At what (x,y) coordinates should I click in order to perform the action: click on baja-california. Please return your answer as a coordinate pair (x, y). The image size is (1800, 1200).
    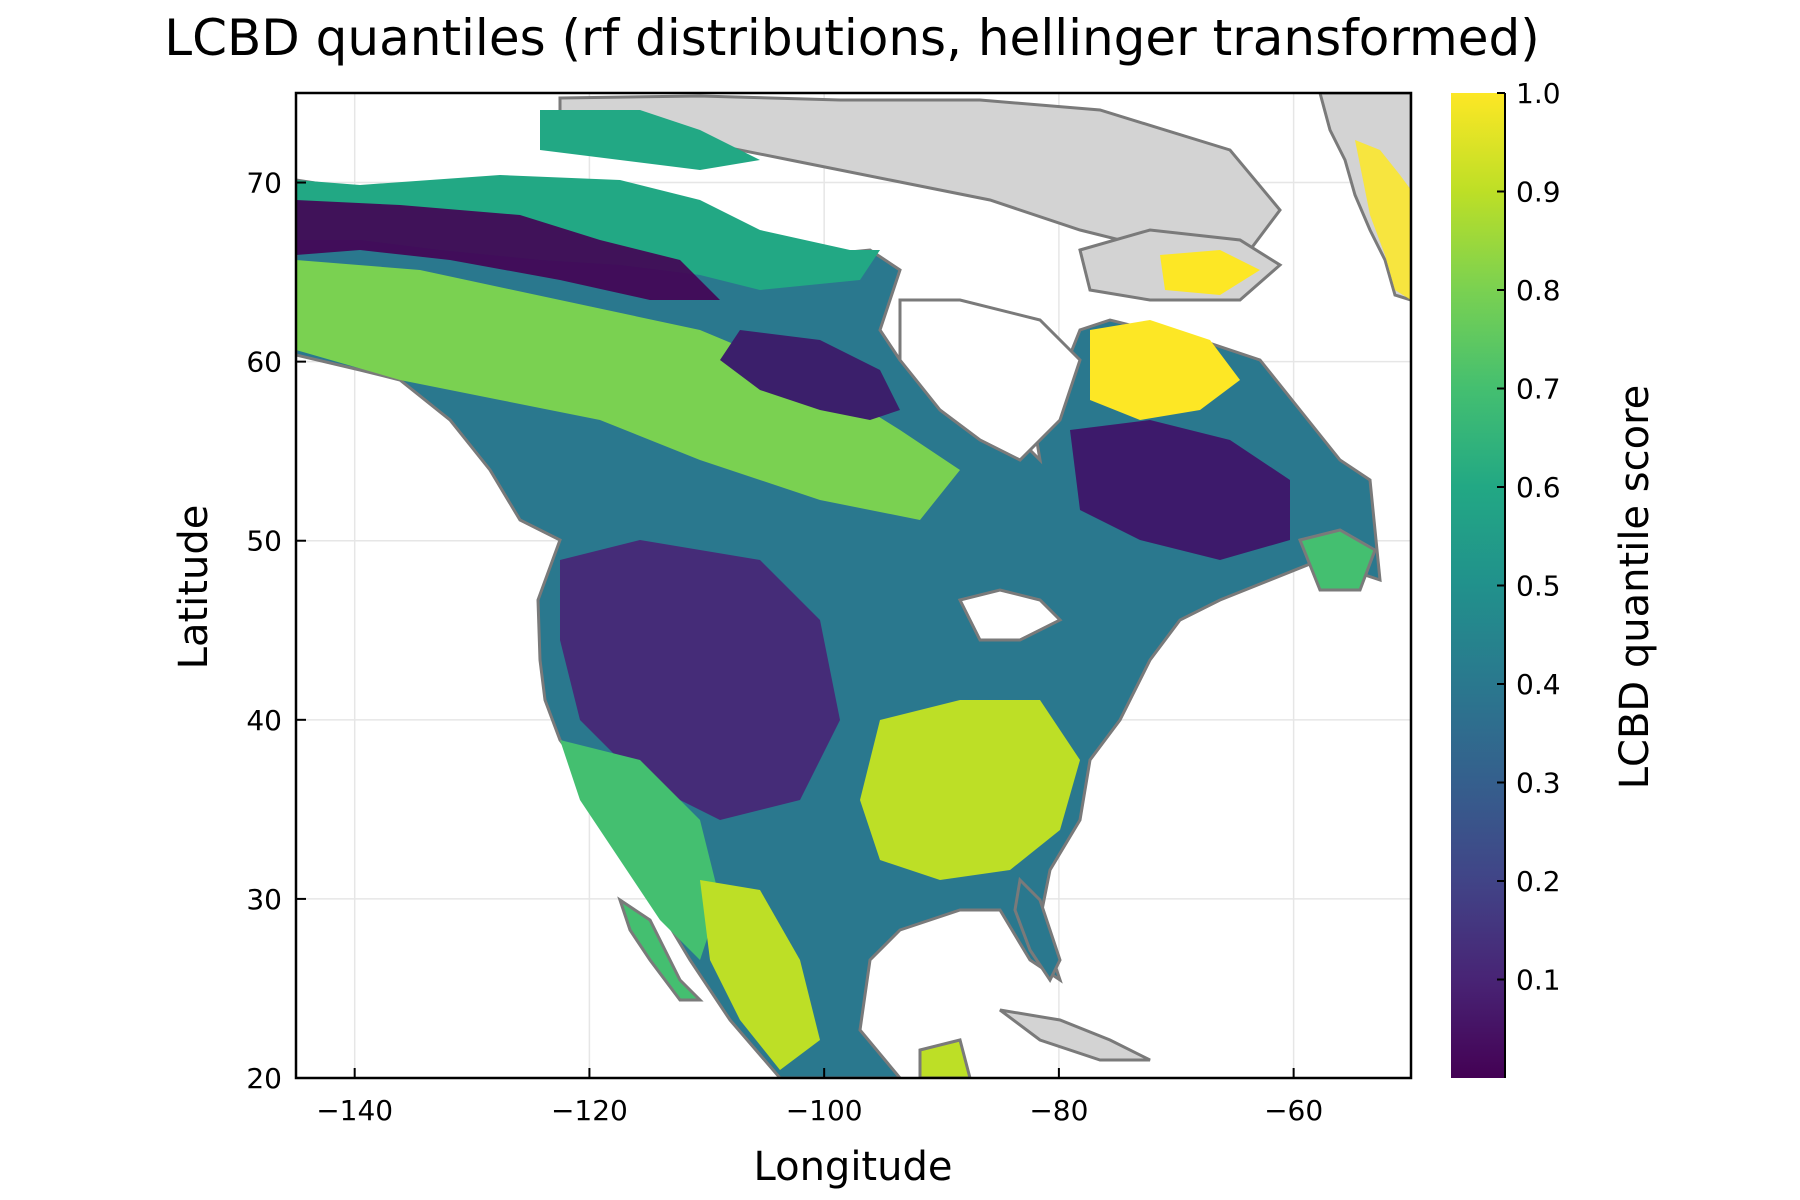
    Looking at the image, I should click on (660, 949).